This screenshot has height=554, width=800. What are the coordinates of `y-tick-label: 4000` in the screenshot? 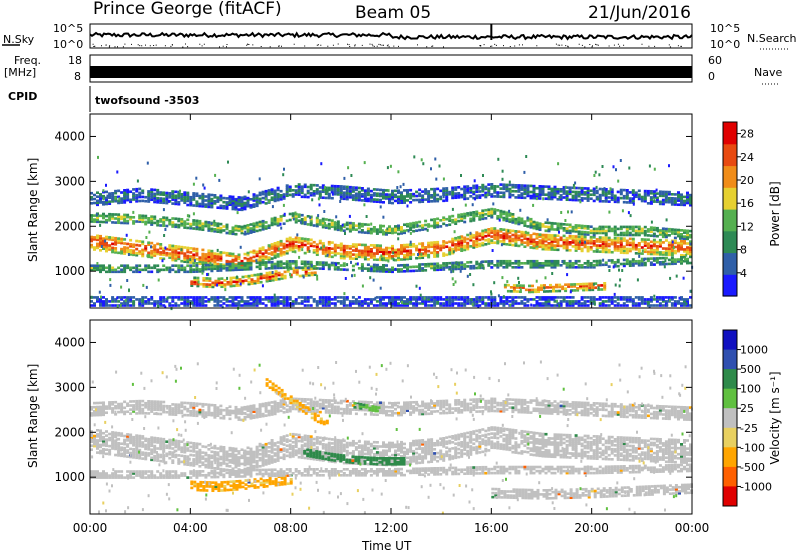 It's located at (69, 136).